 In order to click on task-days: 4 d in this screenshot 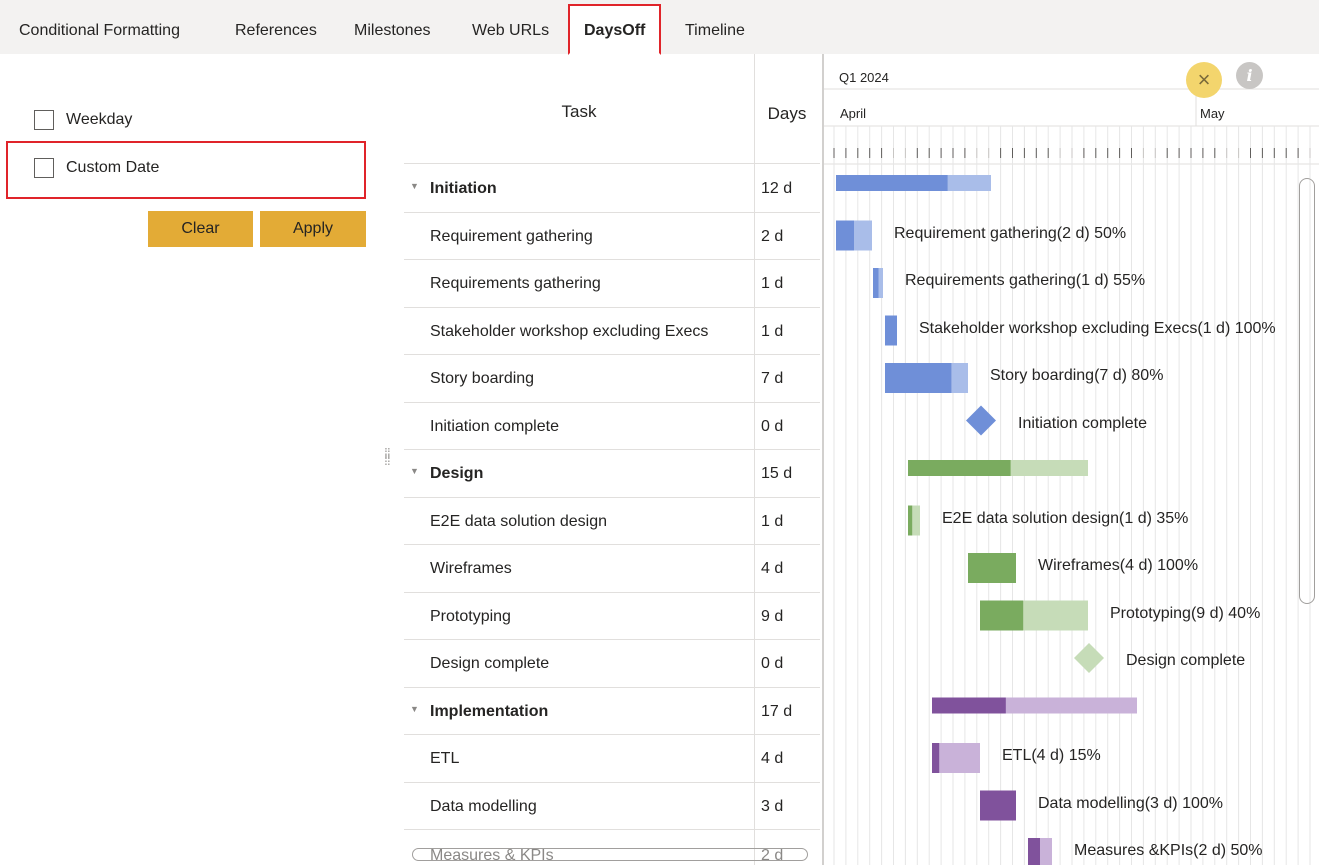, I will do `click(772, 758)`.